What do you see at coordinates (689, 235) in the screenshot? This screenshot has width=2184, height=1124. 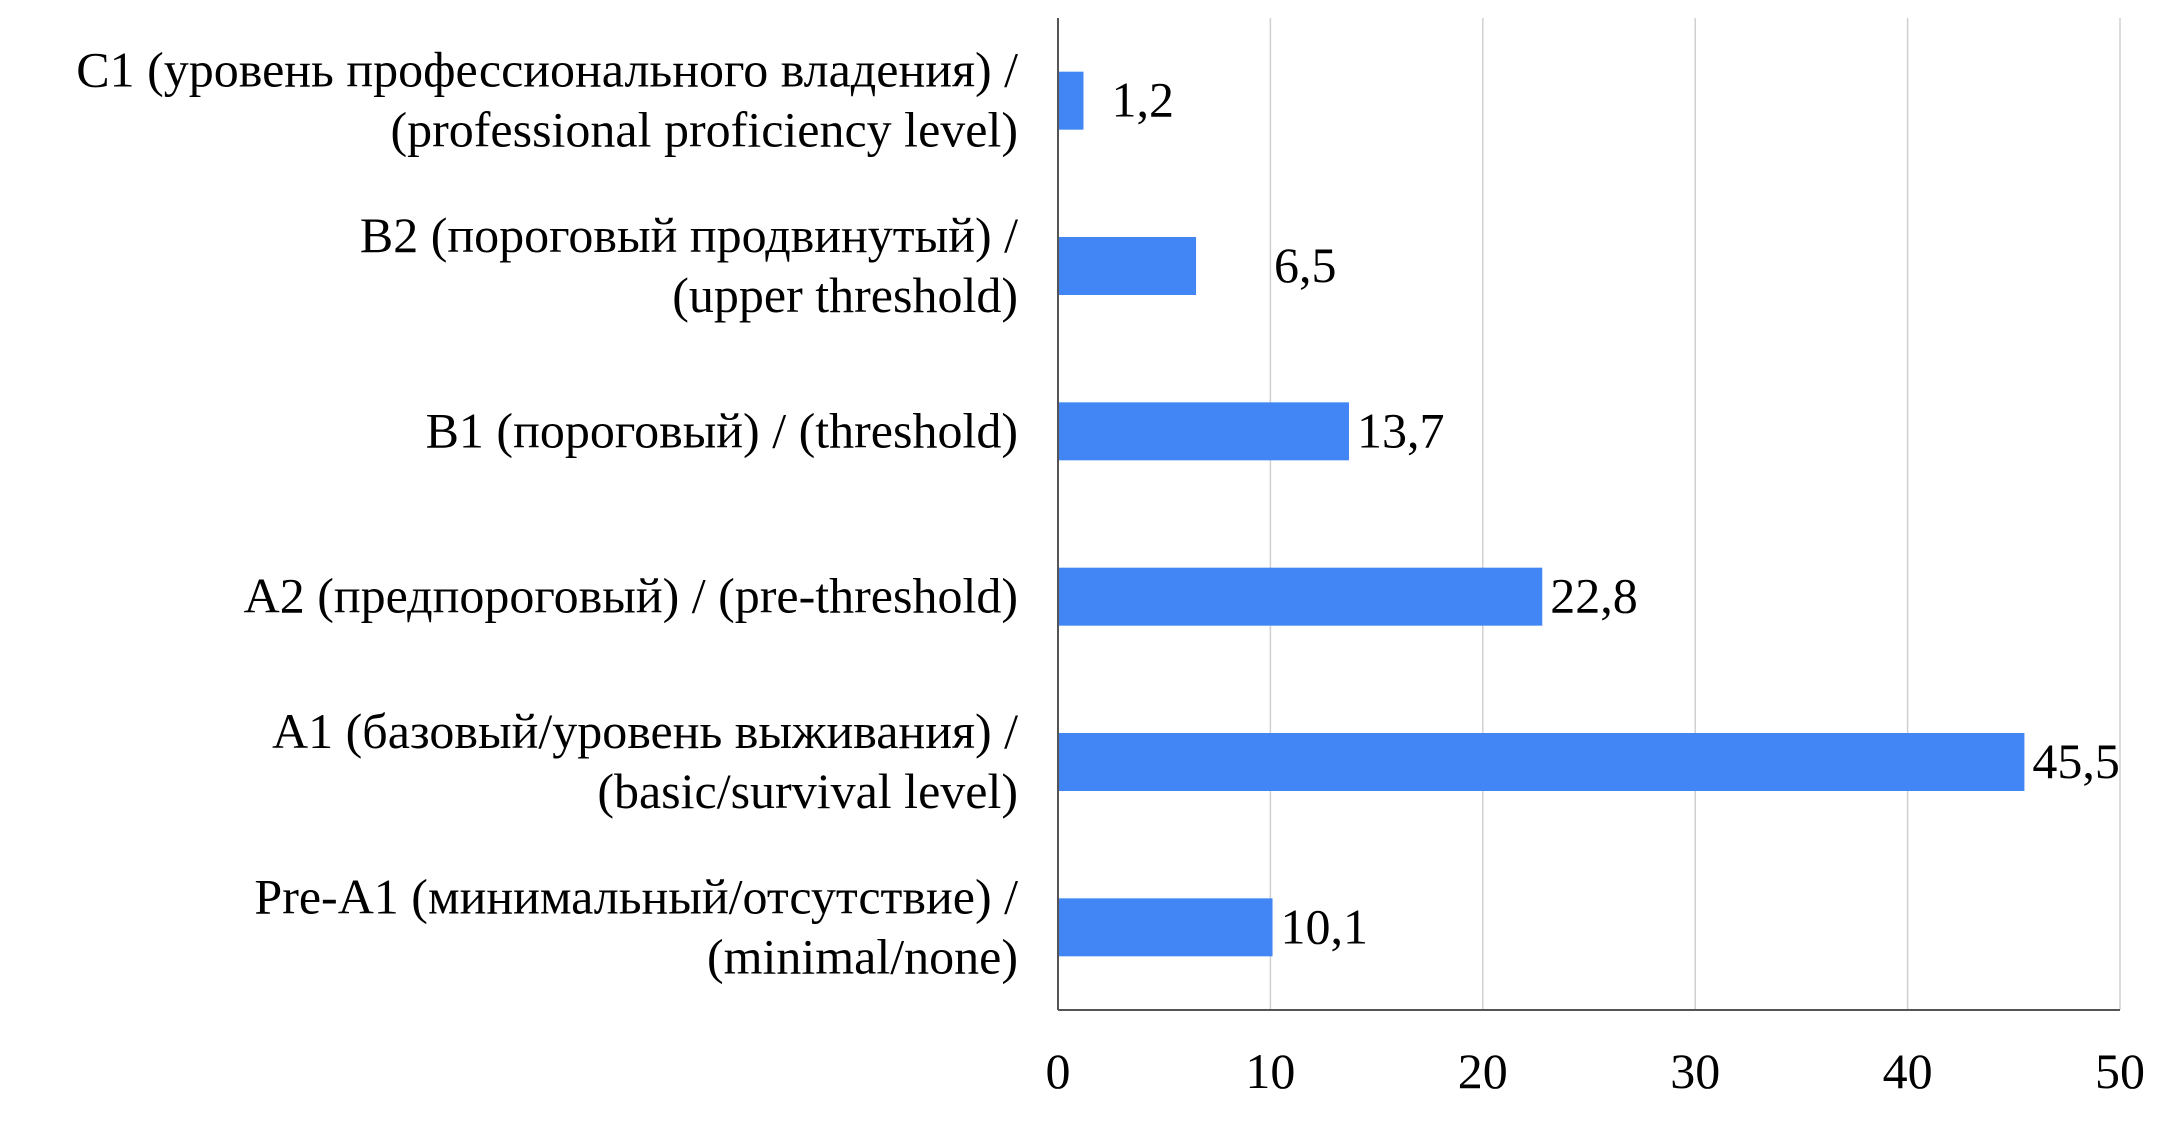 I see `category-label-line: B2 (пороговый продвинутый) /` at bounding box center [689, 235].